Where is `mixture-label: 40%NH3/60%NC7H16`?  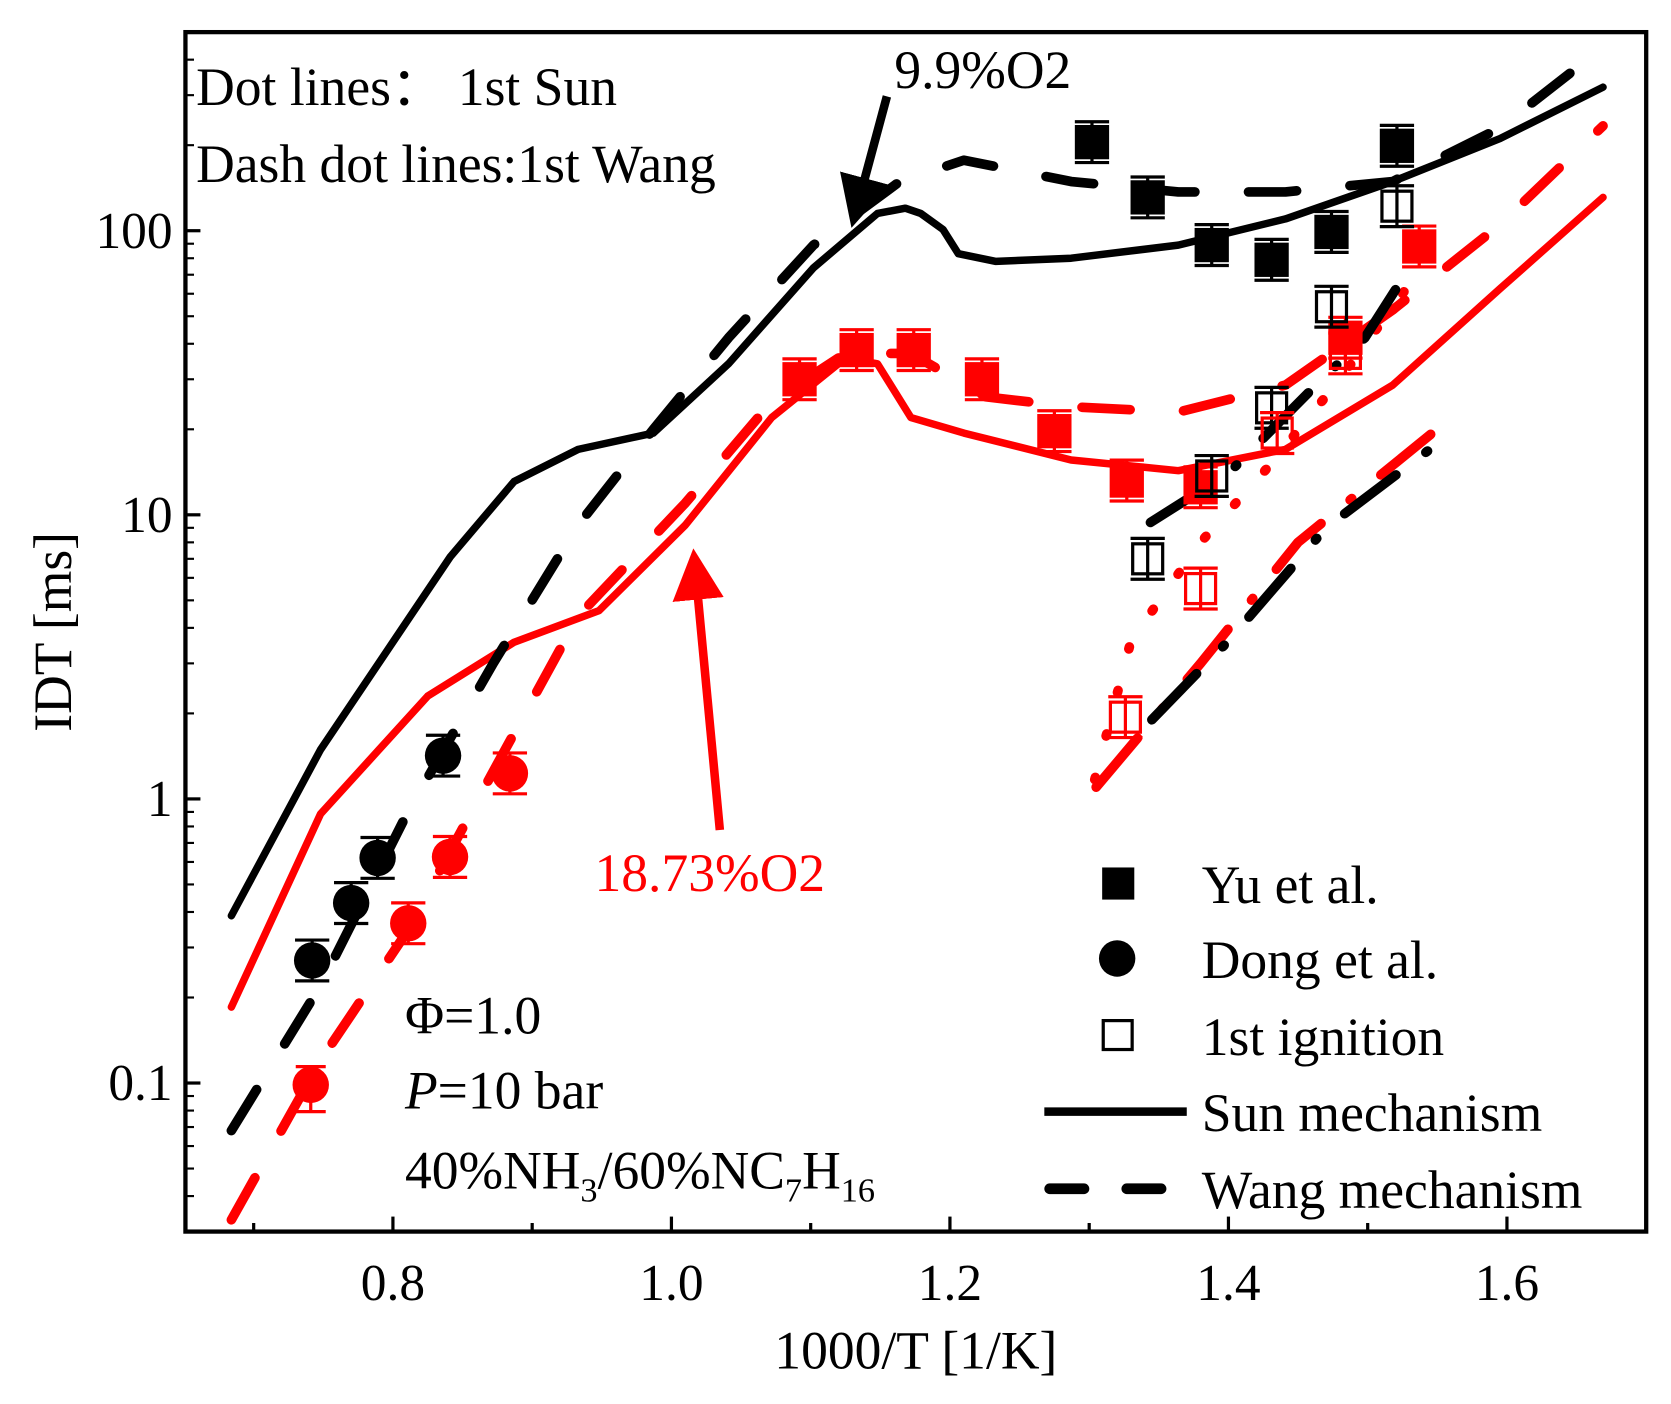 mixture-label: 40%NH3/60%NC7H16 is located at coordinates (640, 1175).